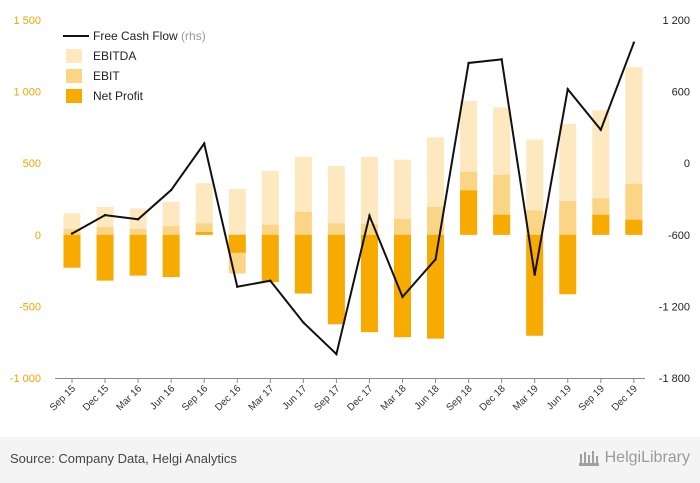 The image size is (700, 483). Describe the element at coordinates (679, 236) in the screenshot. I see `right-tick-label: -600` at that location.